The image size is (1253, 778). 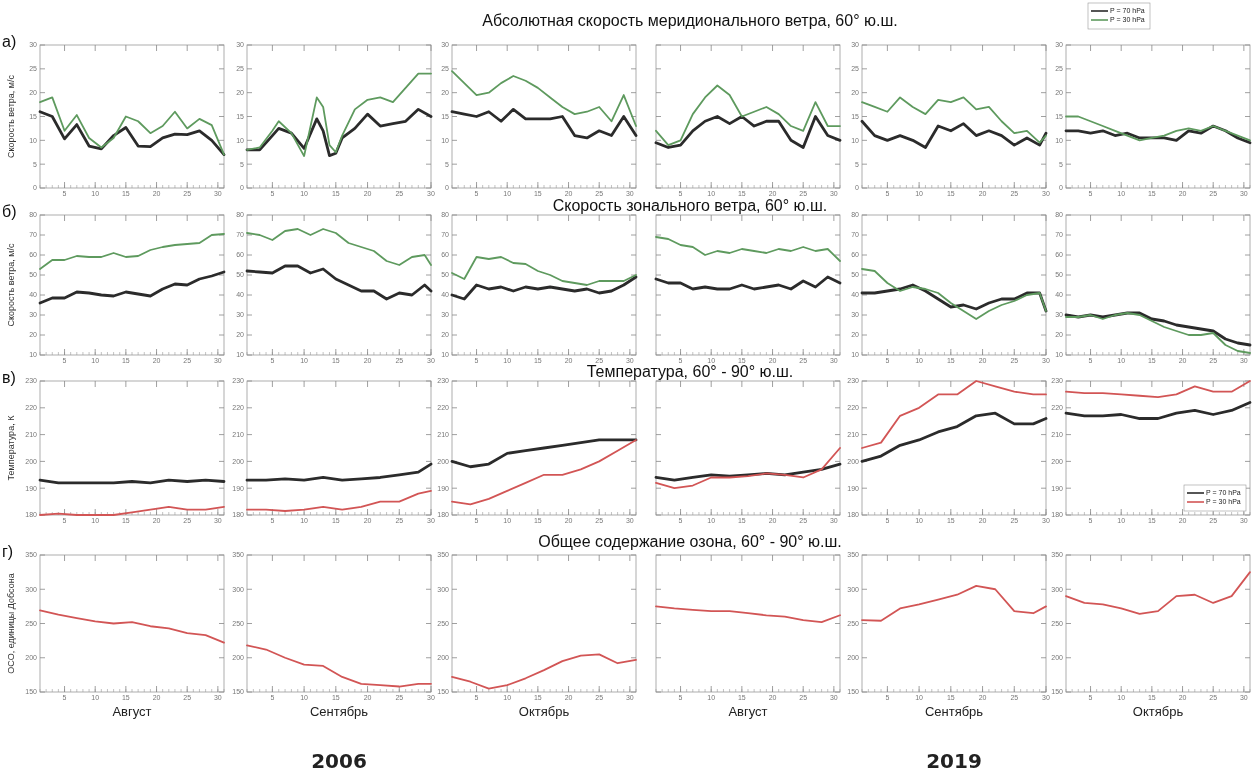 What do you see at coordinates (9, 377) in the screenshot?
I see `text: в)` at bounding box center [9, 377].